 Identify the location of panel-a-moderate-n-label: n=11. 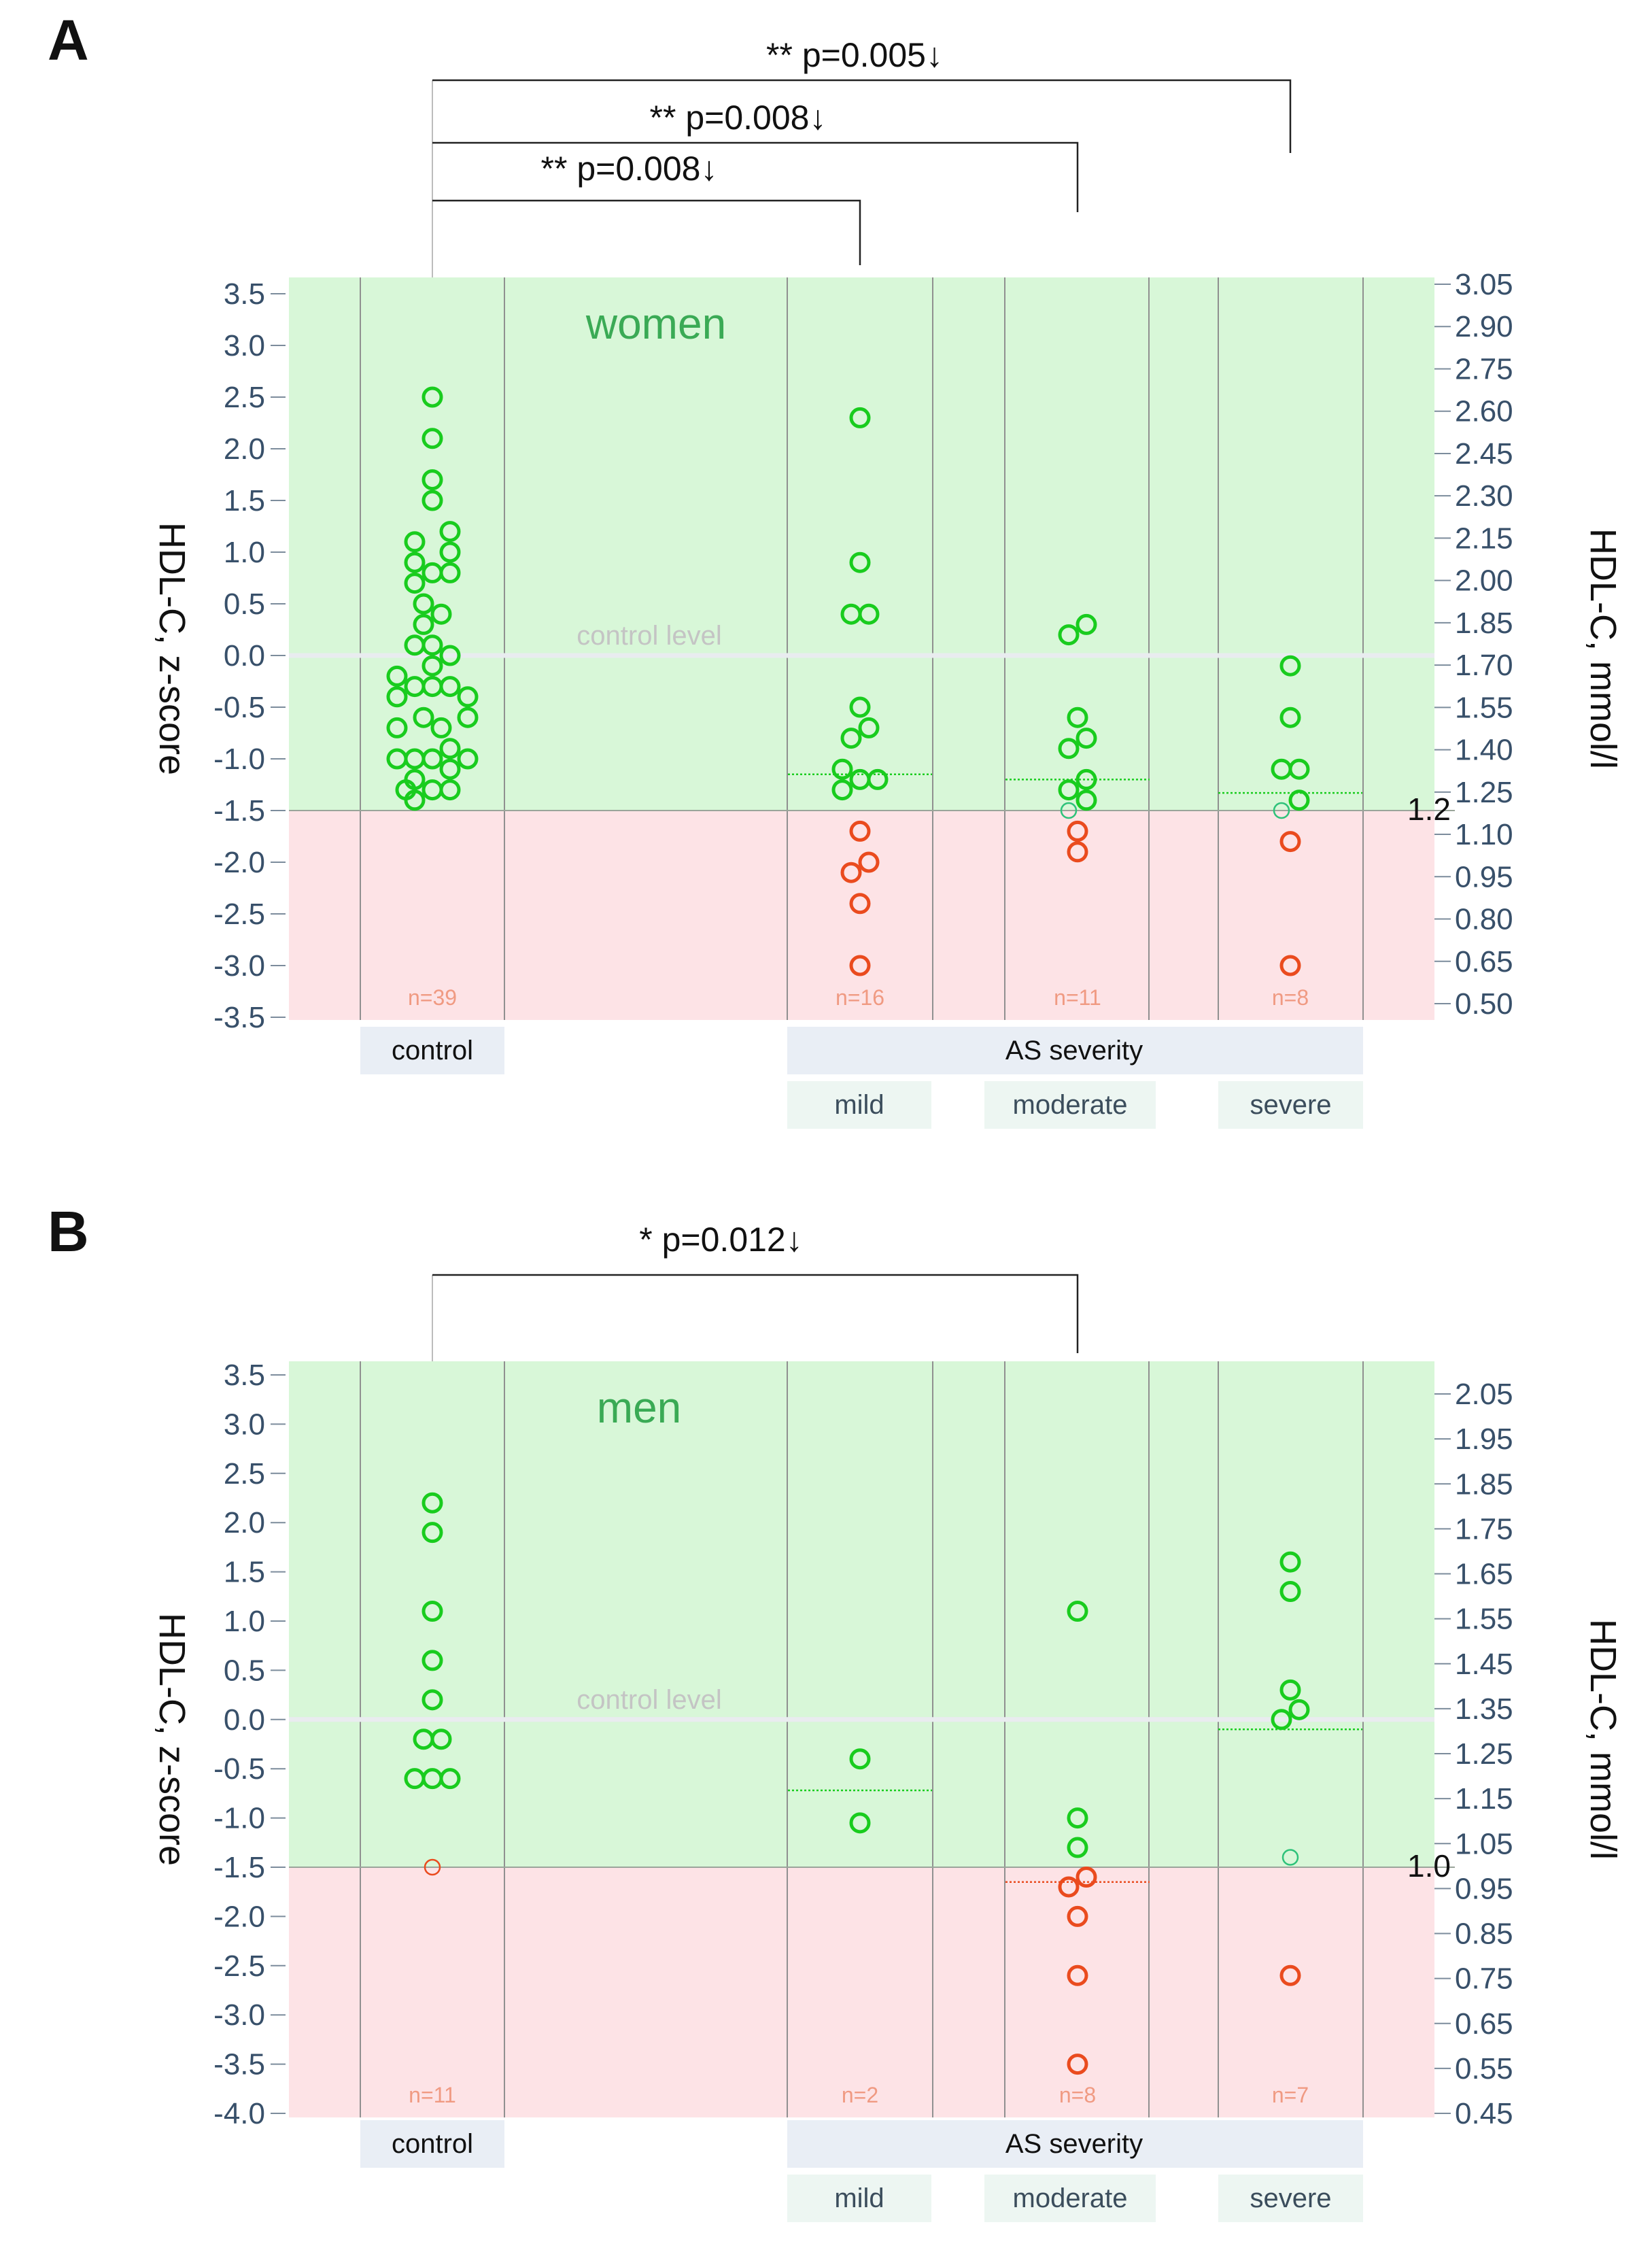
(1077, 997).